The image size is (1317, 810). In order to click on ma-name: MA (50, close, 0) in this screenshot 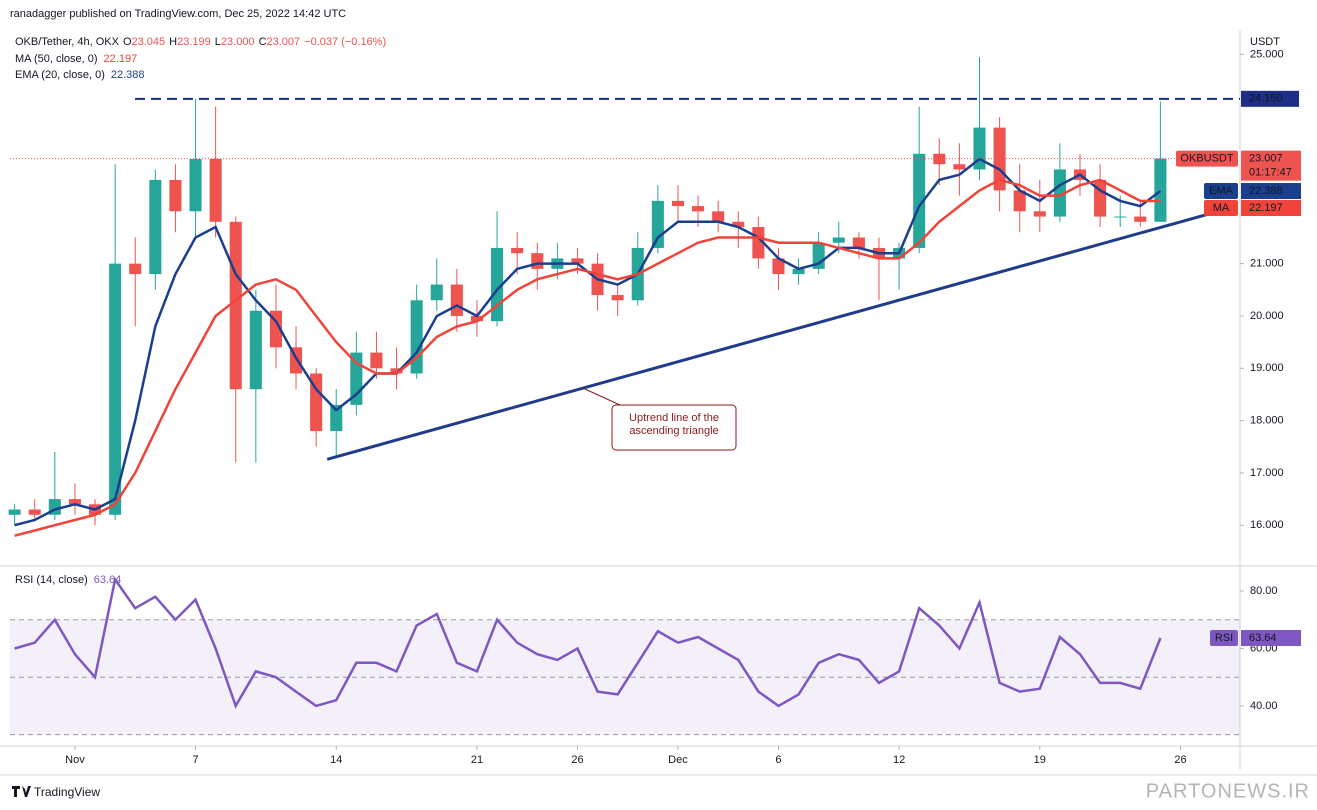, I will do `click(56, 59)`.